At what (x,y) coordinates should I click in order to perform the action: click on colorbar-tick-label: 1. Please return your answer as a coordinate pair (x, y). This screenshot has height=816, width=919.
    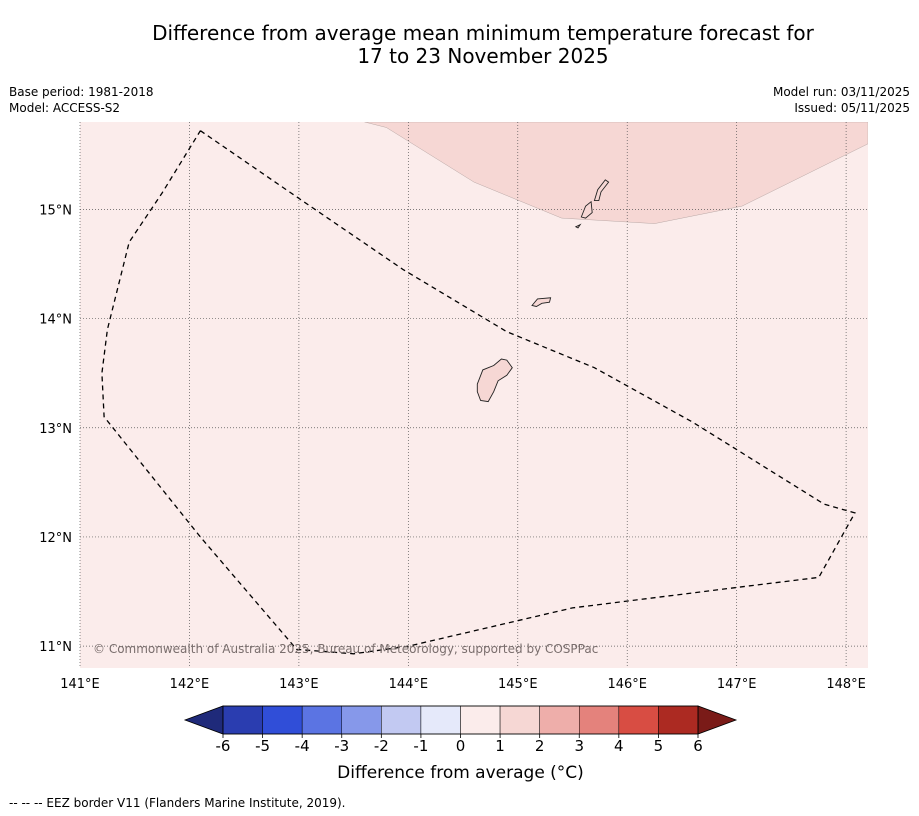
    Looking at the image, I should click on (500, 746).